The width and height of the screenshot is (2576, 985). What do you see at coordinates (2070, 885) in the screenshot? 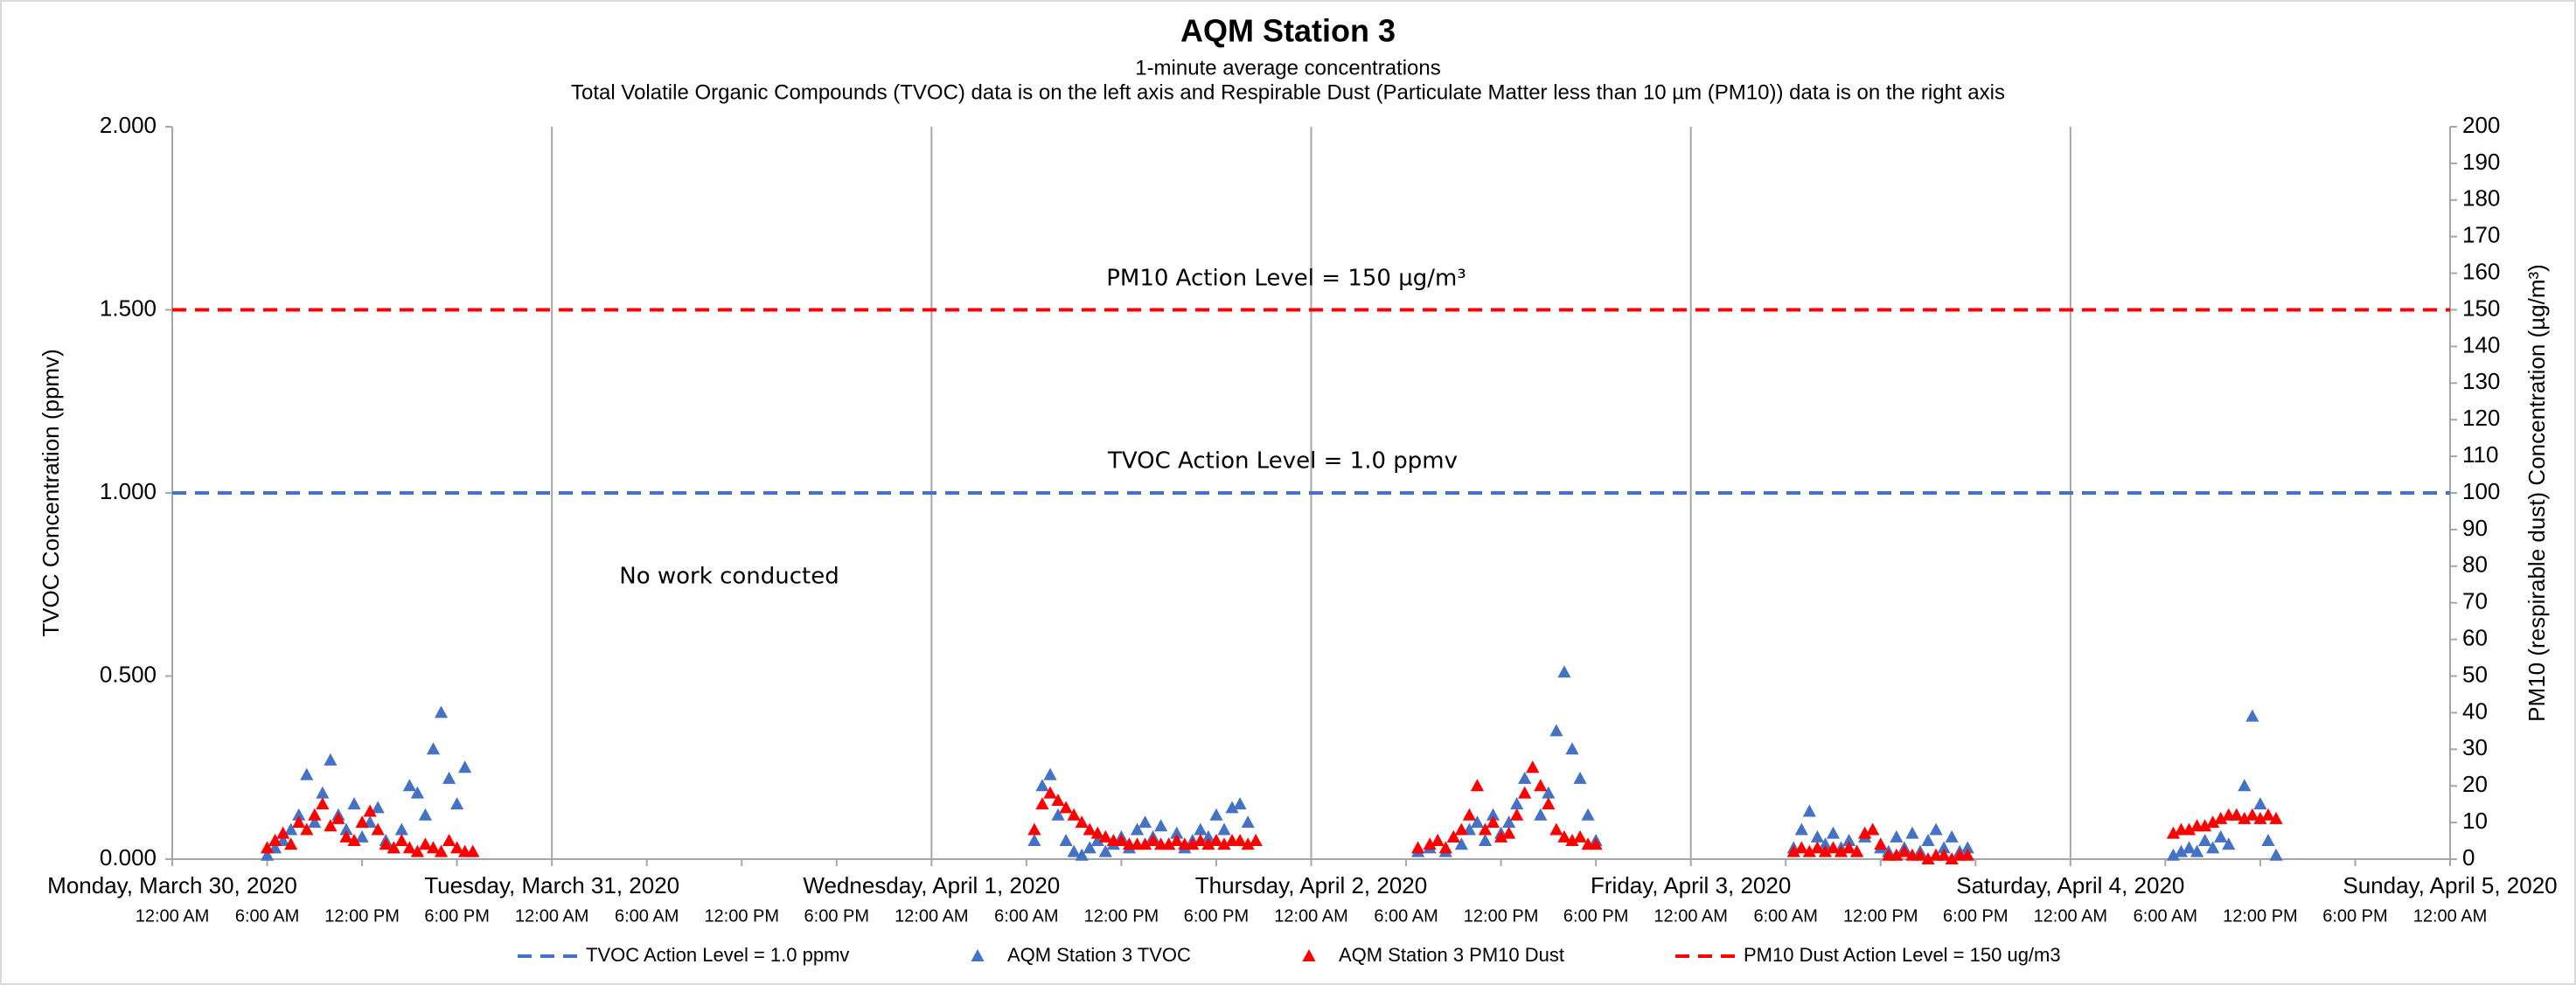
I see `x-day-label: Saturday, April 4, 2020` at bounding box center [2070, 885].